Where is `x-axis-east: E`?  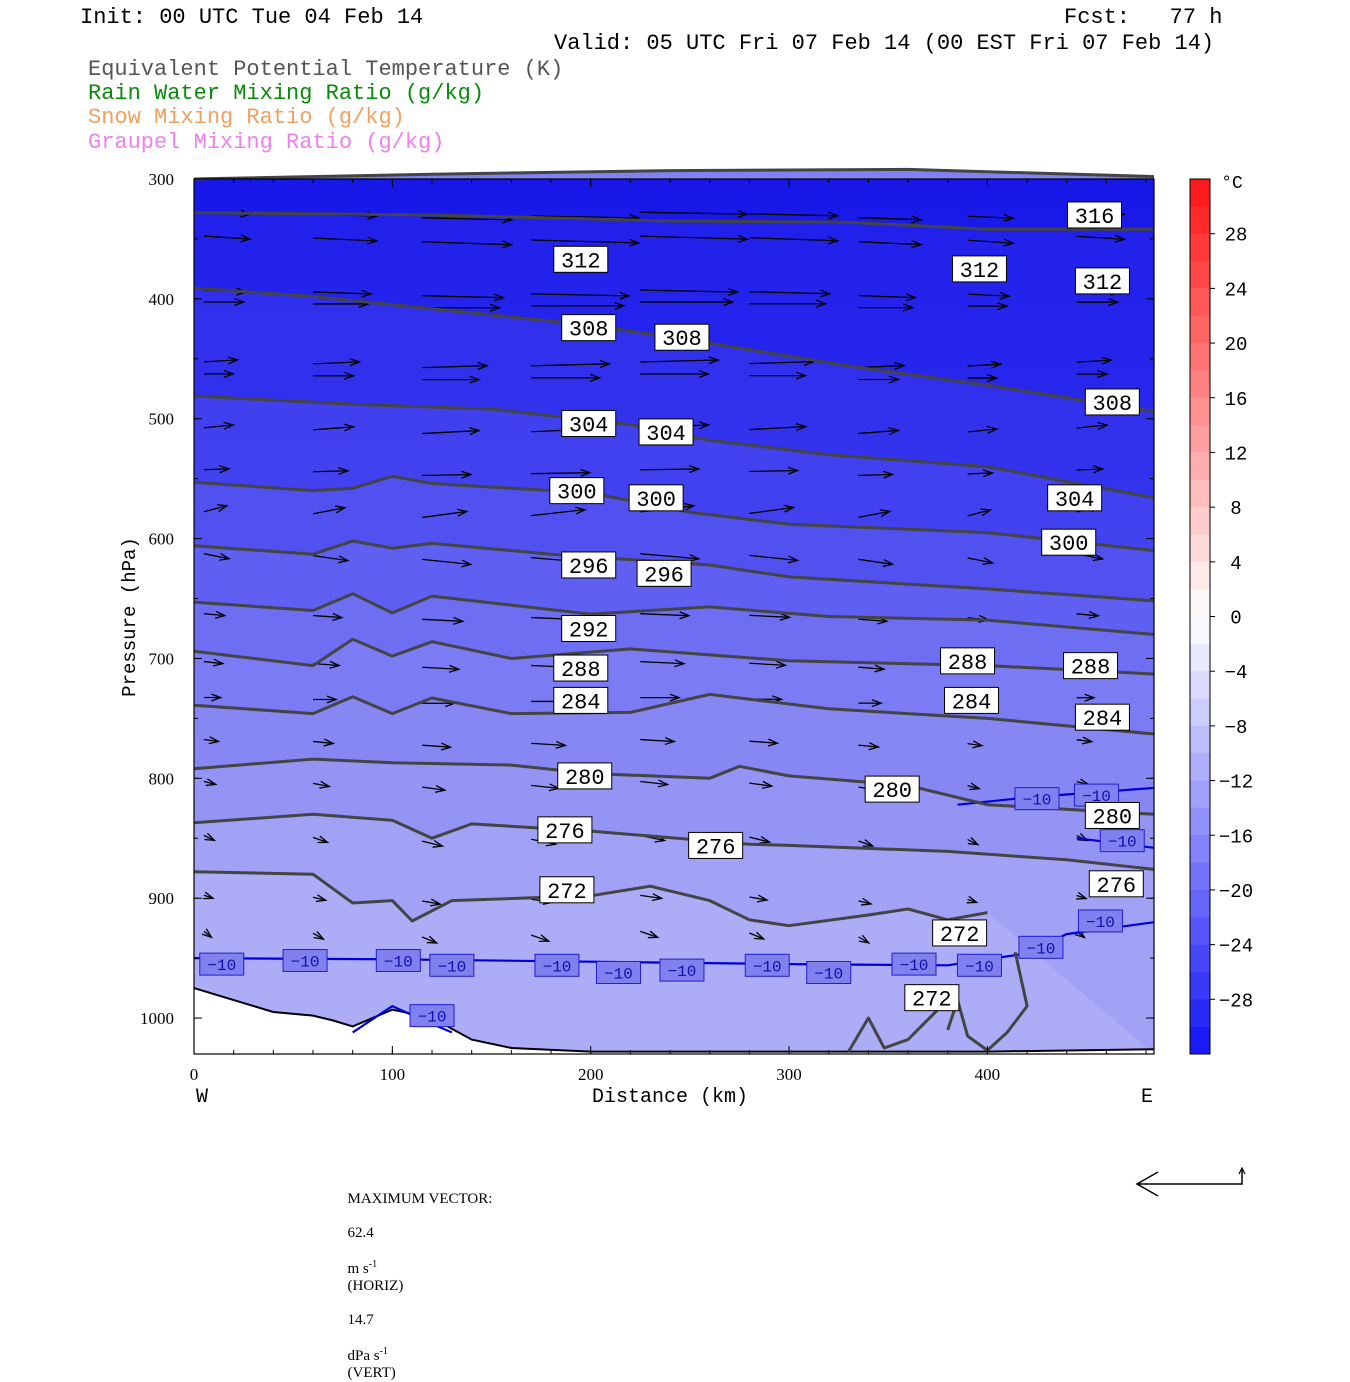
x-axis-east: E is located at coordinates (1147, 1097).